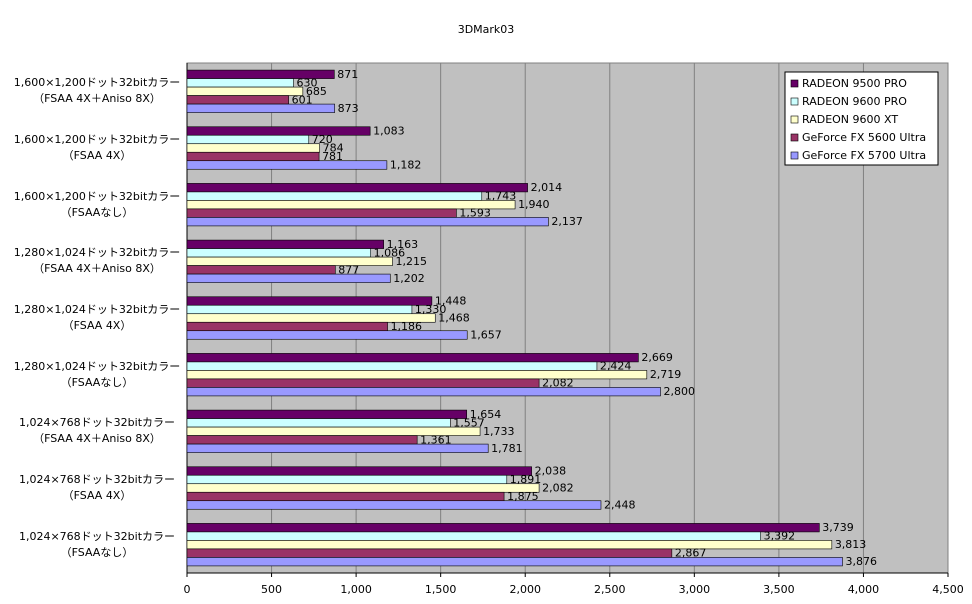  Describe the element at coordinates (499, 431) in the screenshot. I see `value-label: 1,733` at that location.